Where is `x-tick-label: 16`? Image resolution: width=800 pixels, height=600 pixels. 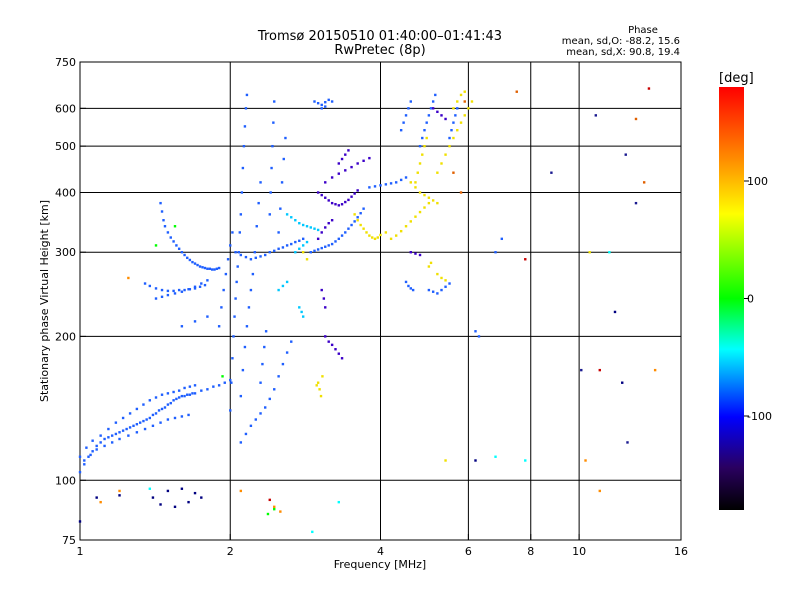
x-tick-label: 16 is located at coordinates (681, 551).